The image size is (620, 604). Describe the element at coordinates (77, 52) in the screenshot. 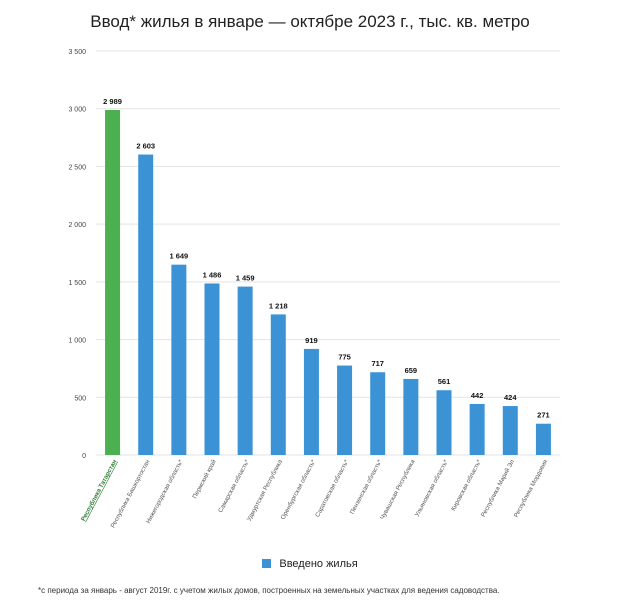

I see `y-tick-label: 3 500` at that location.